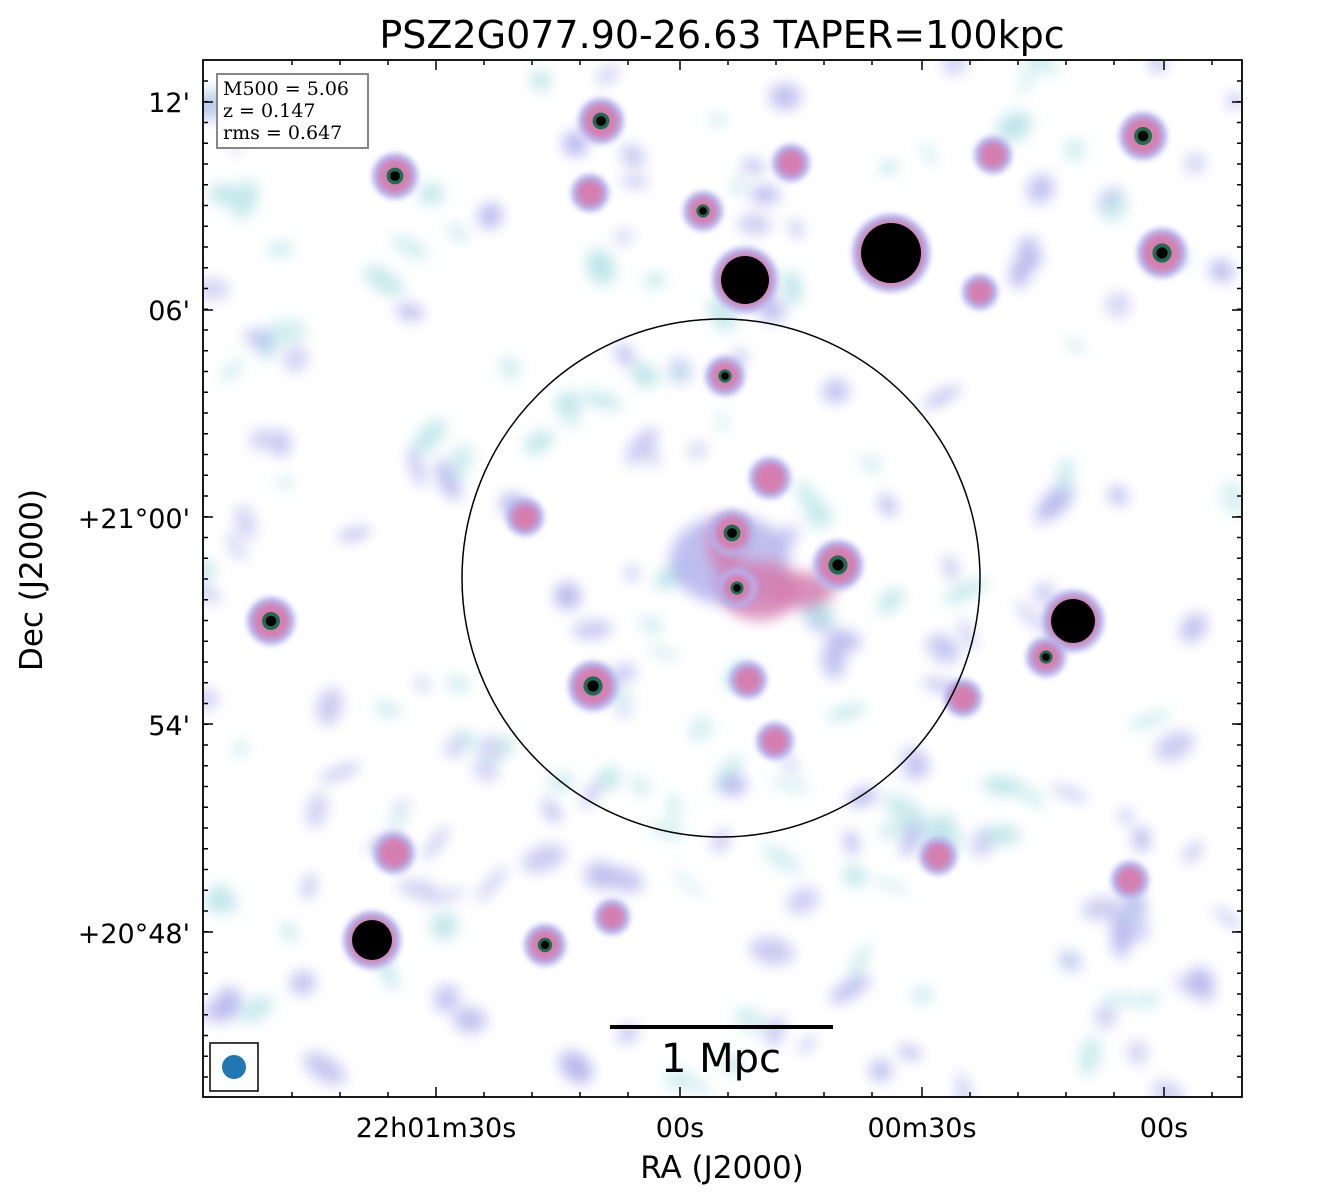  I want to click on x-axis-label: RA (J2000), so click(722, 1168).